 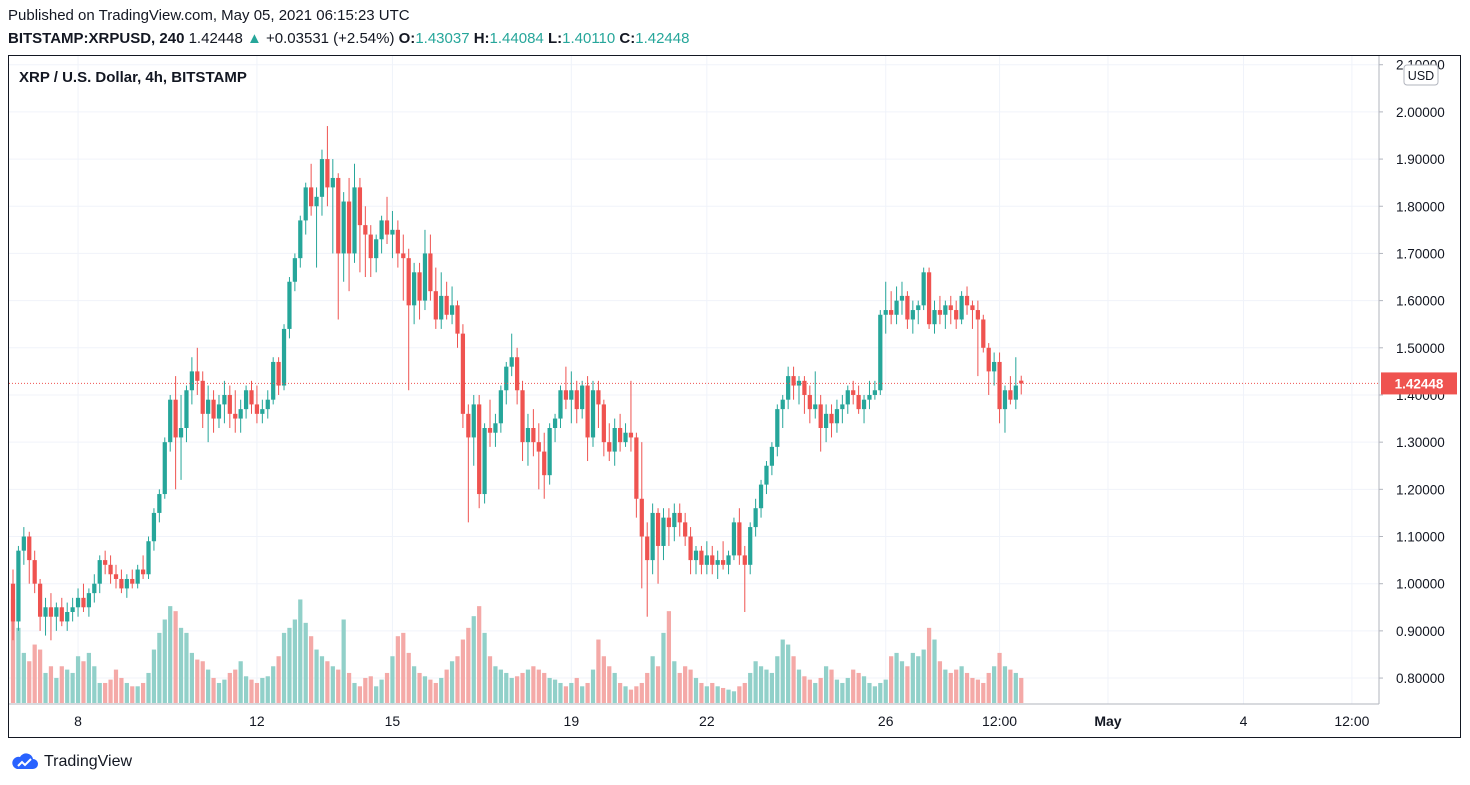 I want to click on high-value: 1.44084, so click(x=516, y=38).